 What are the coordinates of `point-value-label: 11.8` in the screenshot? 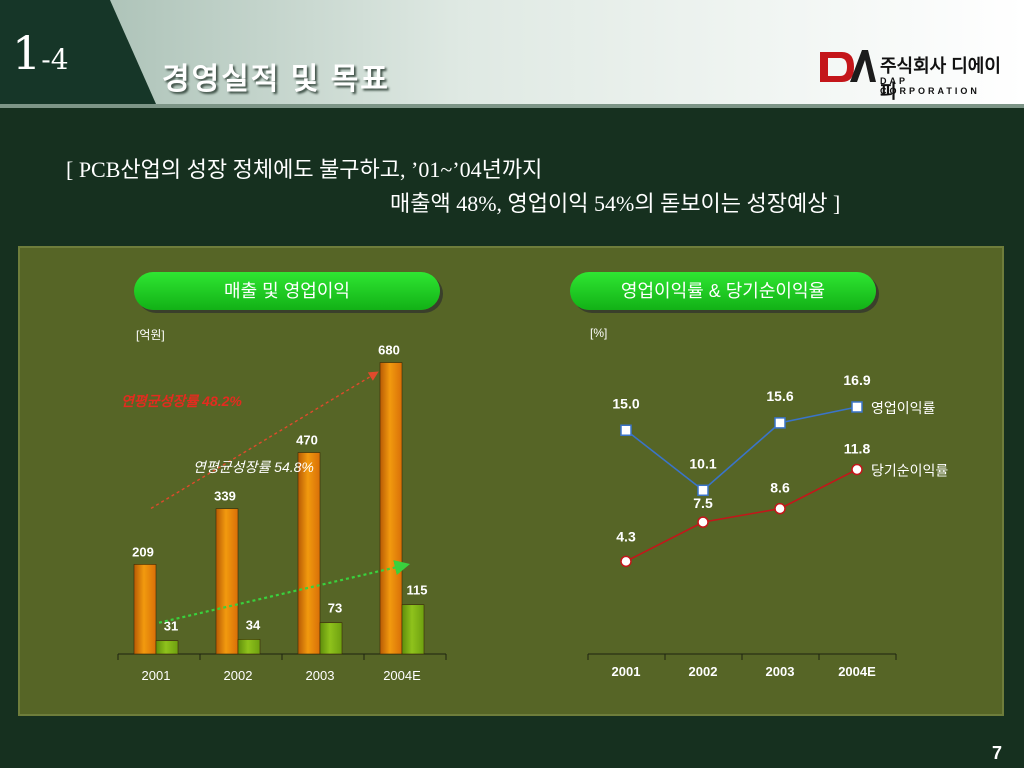 It's located at (857, 448).